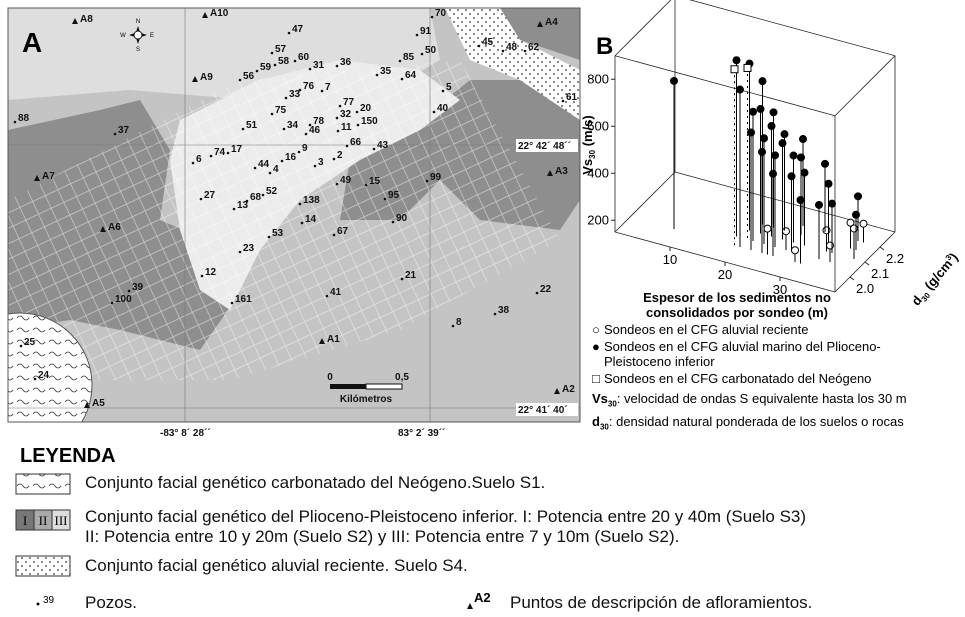 This screenshot has height=617, width=965. Describe the element at coordinates (604, 427) in the screenshot. I see `note-part: 30` at that location.